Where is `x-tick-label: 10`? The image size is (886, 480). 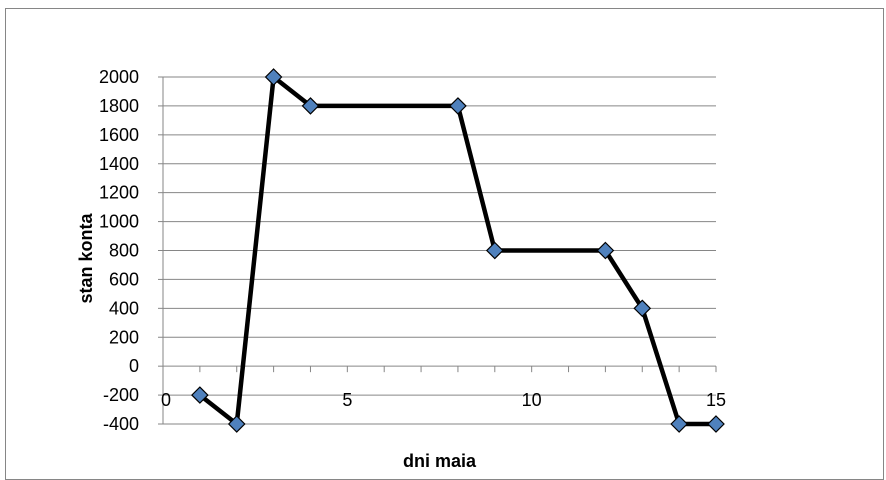 x-tick-label: 10 is located at coordinates (532, 400).